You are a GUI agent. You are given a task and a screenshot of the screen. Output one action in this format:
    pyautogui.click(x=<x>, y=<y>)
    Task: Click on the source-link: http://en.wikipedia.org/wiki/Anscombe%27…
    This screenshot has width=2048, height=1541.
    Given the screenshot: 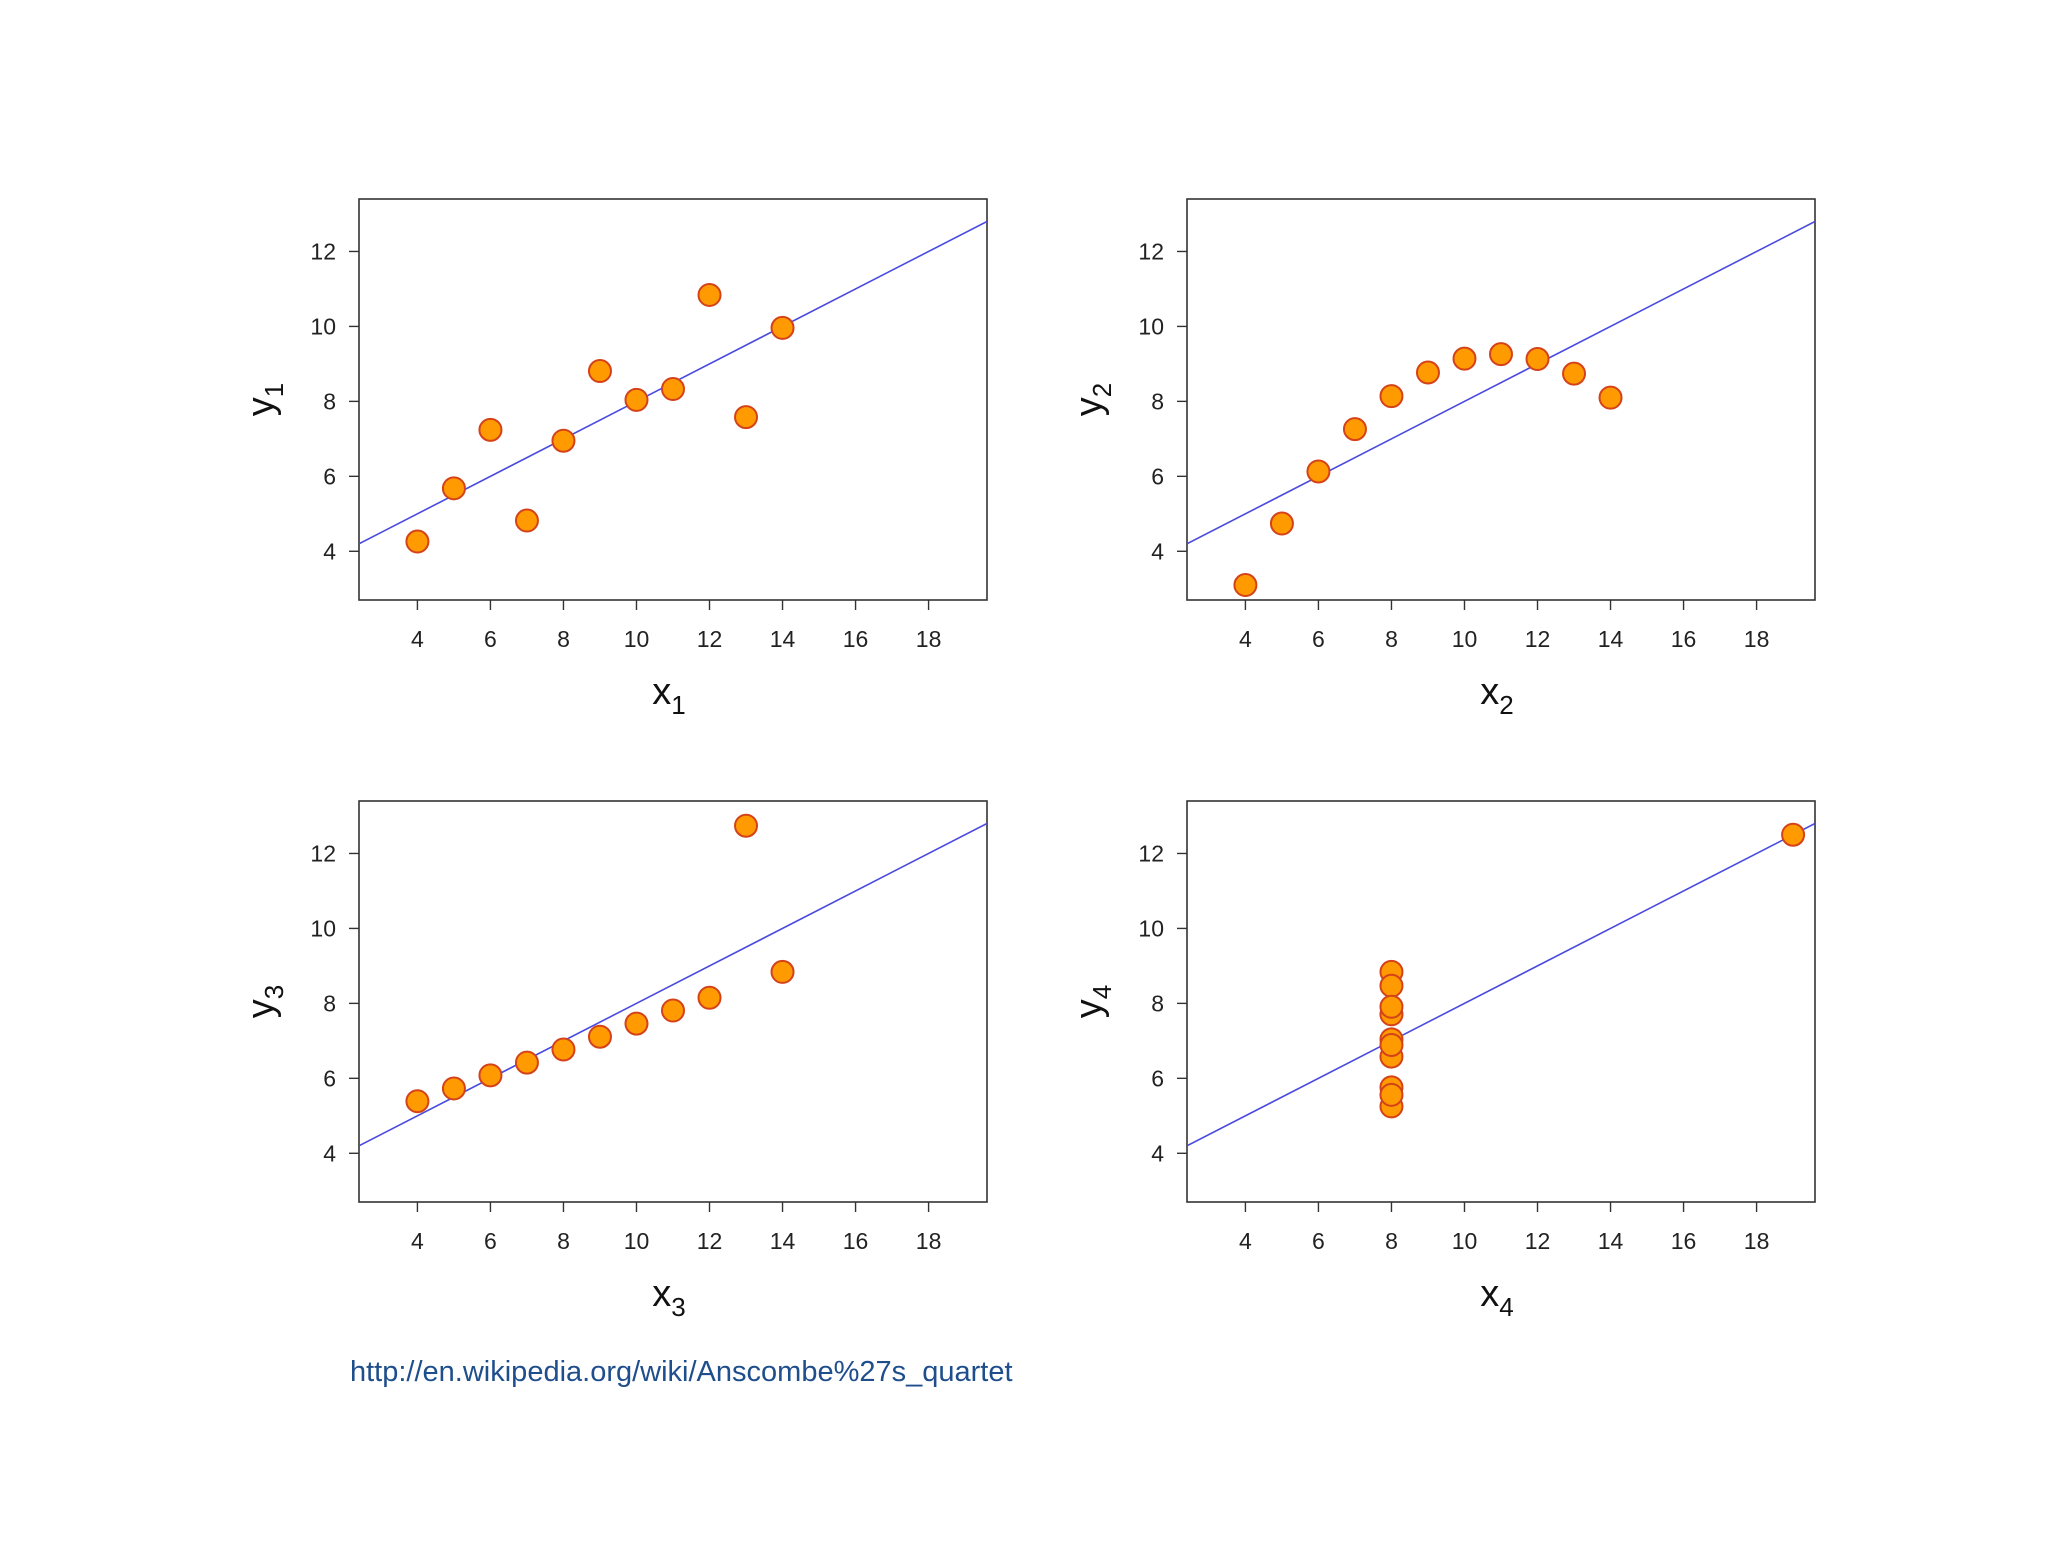 What is the action you would take?
    pyautogui.click(x=681, y=1372)
    